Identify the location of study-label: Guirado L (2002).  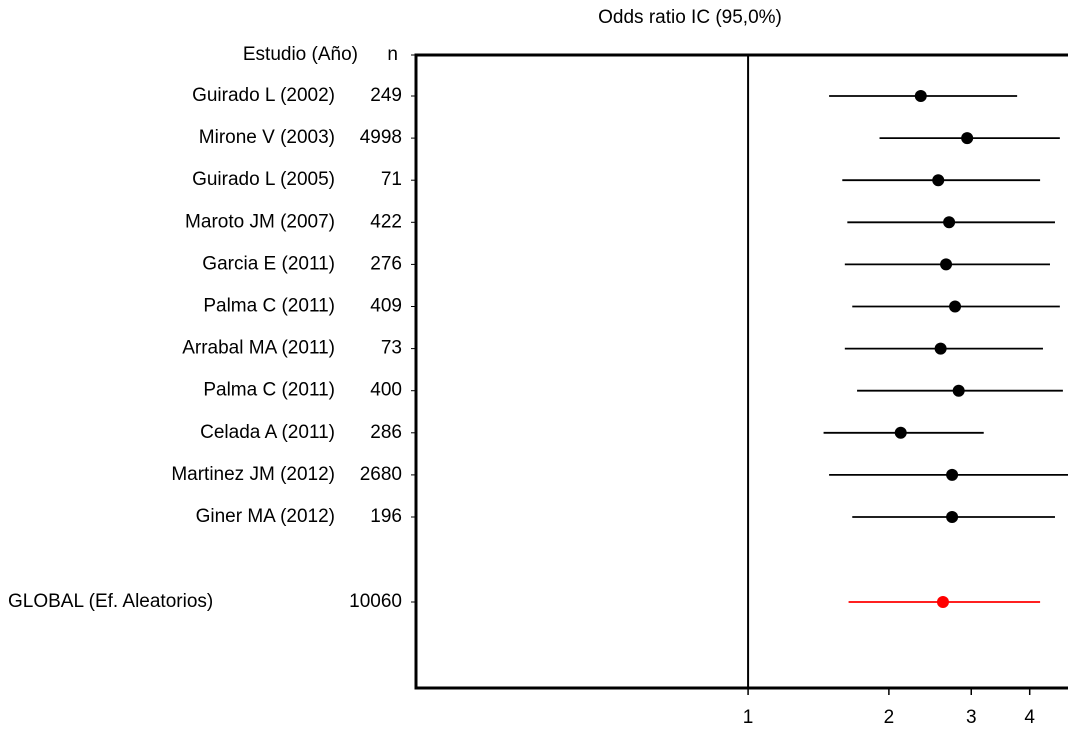
(263, 95).